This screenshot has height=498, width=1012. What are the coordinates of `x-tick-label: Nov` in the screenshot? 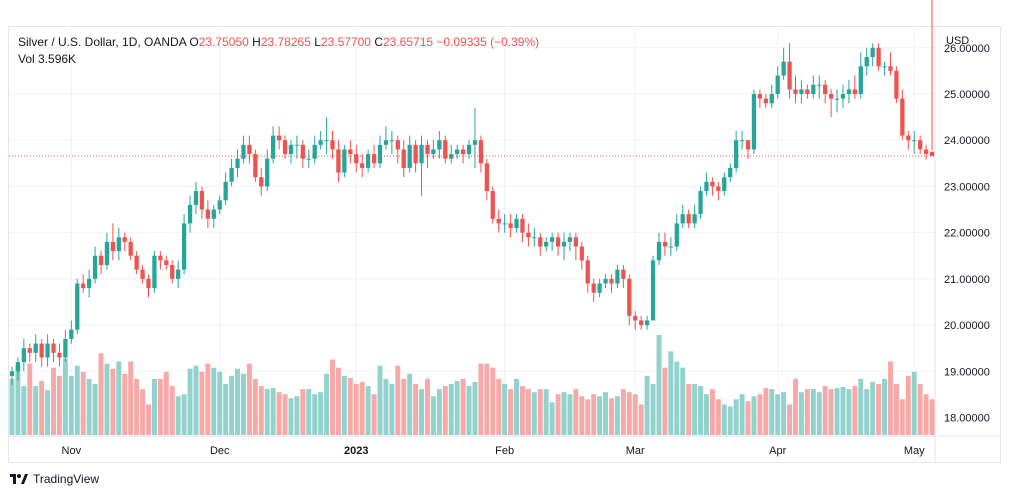 It's located at (72, 451).